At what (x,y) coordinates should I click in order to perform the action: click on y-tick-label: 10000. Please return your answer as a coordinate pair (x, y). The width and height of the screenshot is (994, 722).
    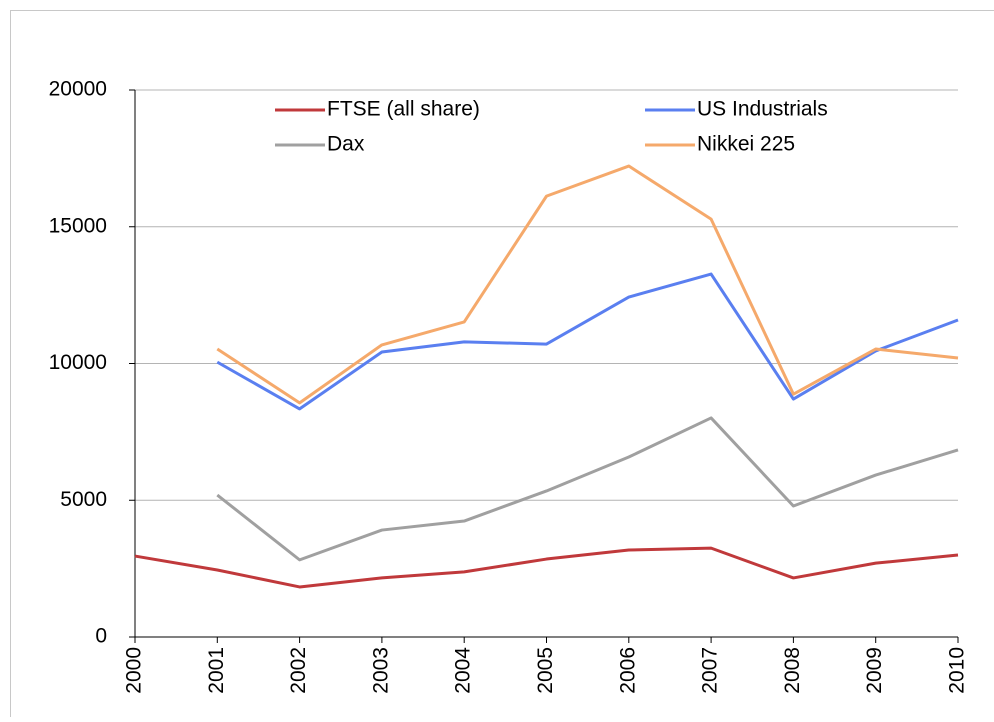
    Looking at the image, I should click on (78, 362).